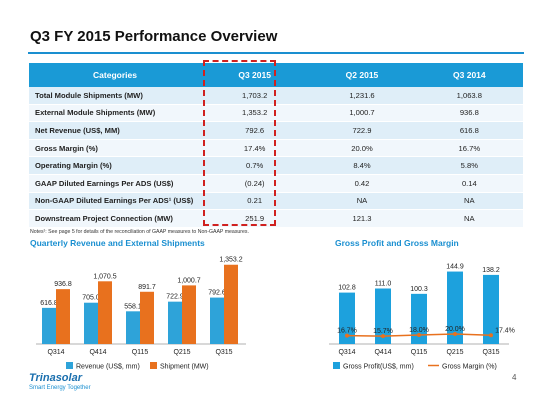 This screenshot has width=550, height=412. I want to click on page-title: Q3 FY 2015 Performance Overview, so click(154, 36).